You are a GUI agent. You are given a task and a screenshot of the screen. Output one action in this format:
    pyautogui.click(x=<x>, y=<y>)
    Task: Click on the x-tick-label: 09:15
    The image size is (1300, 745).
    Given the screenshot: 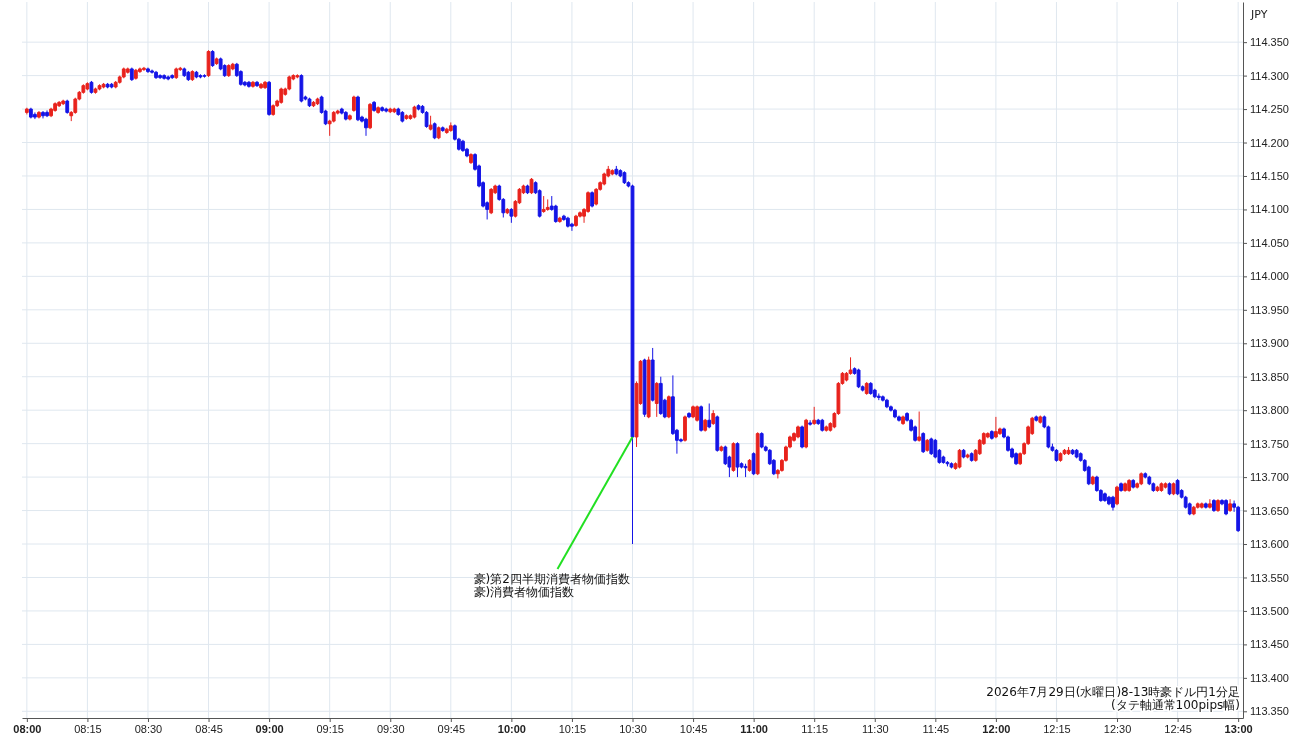 What is the action you would take?
    pyautogui.click(x=330, y=728)
    